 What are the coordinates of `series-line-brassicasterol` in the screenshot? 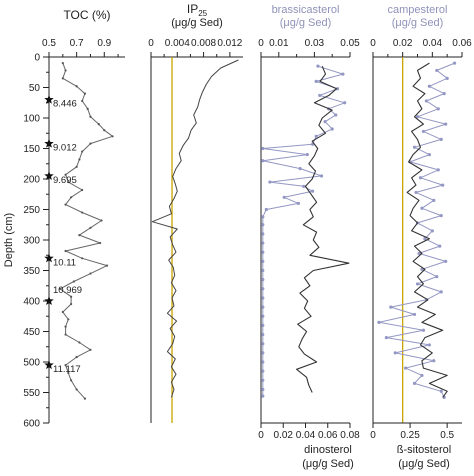 It's located at (304, 231).